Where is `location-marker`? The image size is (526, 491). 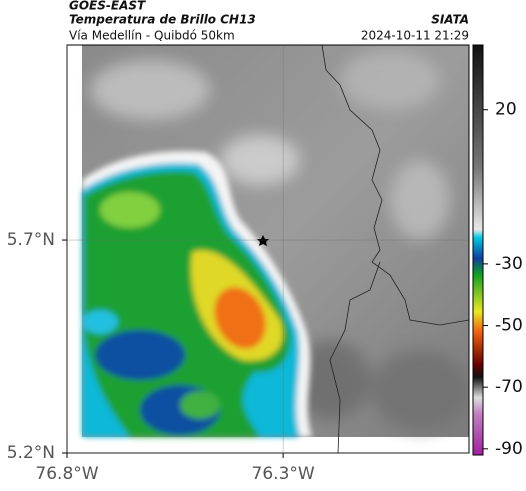 location-marker is located at coordinates (263, 240).